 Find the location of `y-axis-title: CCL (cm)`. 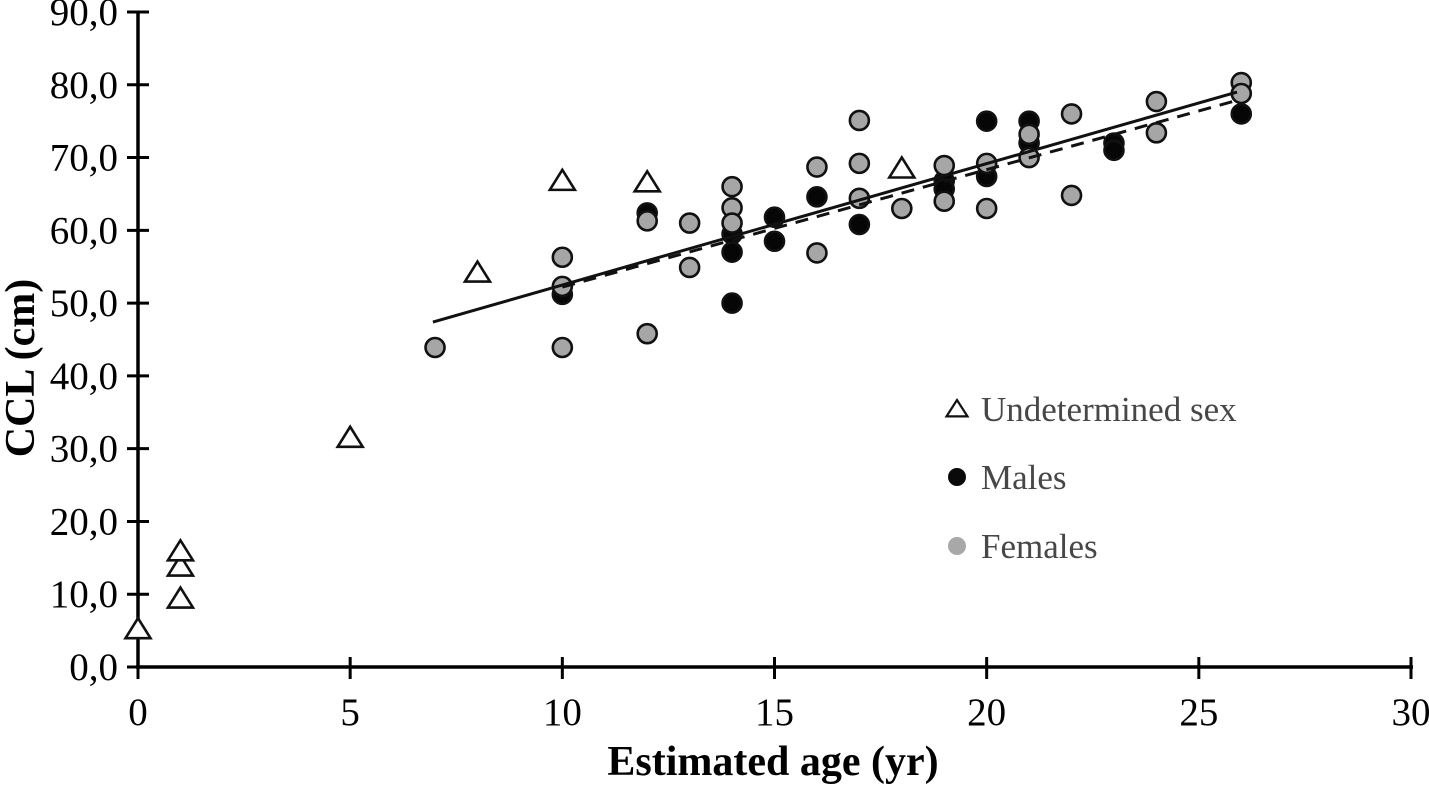

y-axis-title: CCL (cm) is located at coordinates (22, 368).